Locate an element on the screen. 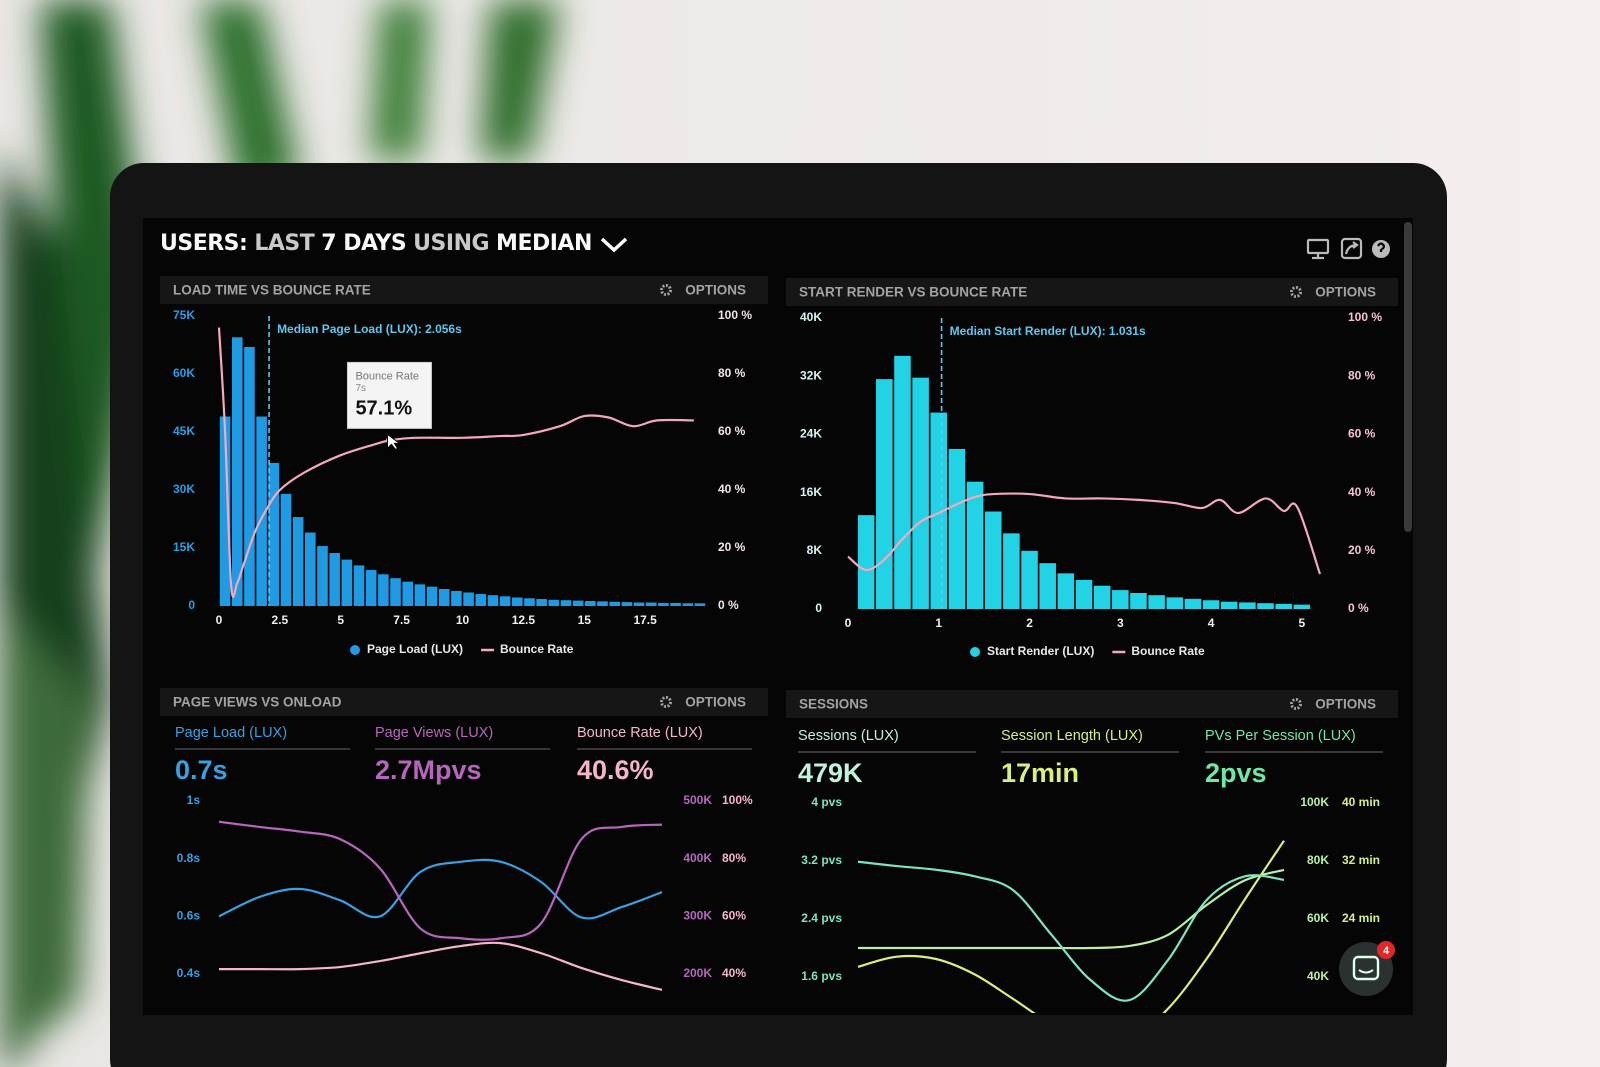 The height and width of the screenshot is (1067, 1600). badge is located at coordinates (1386, 950).